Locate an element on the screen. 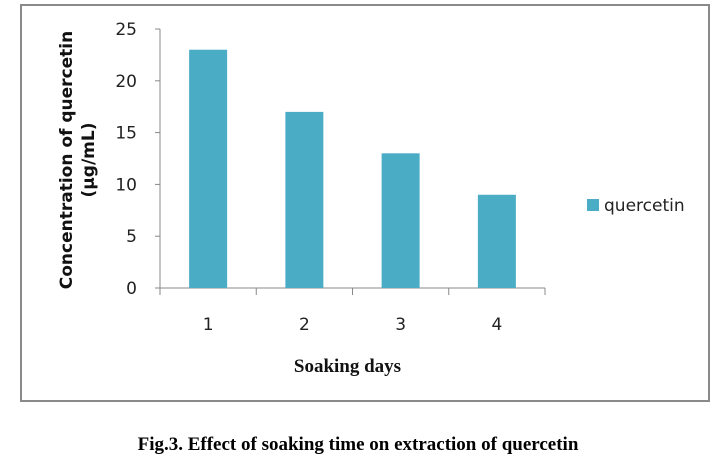 This screenshot has height=462, width=716. x-tick-label: 1 is located at coordinates (208, 325).